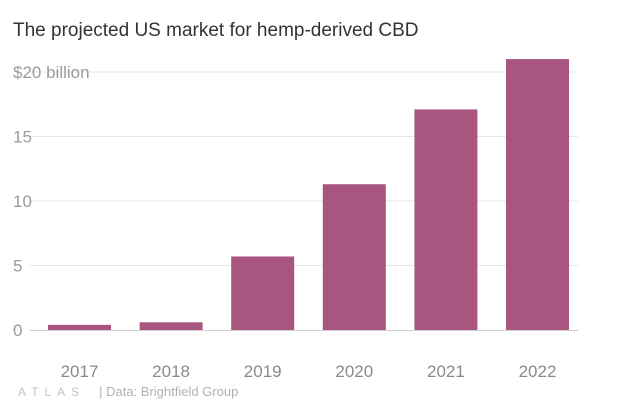  Describe the element at coordinates (51, 72) in the screenshot. I see `y-tick-label: $20 billion` at that location.